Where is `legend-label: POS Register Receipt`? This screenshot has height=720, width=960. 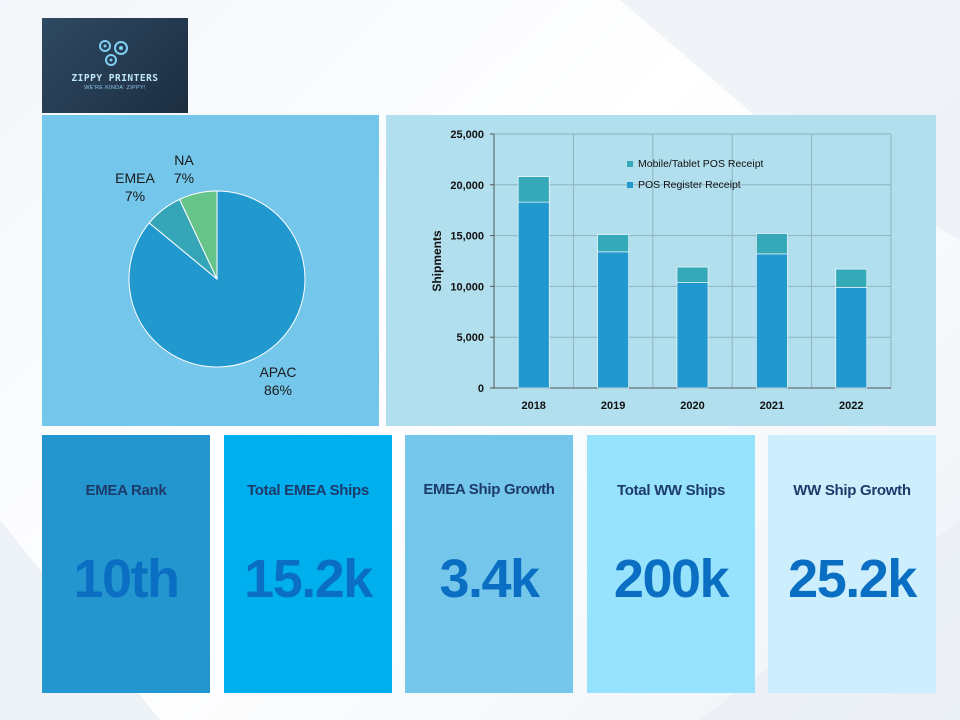 legend-label: POS Register Receipt is located at coordinates (689, 185).